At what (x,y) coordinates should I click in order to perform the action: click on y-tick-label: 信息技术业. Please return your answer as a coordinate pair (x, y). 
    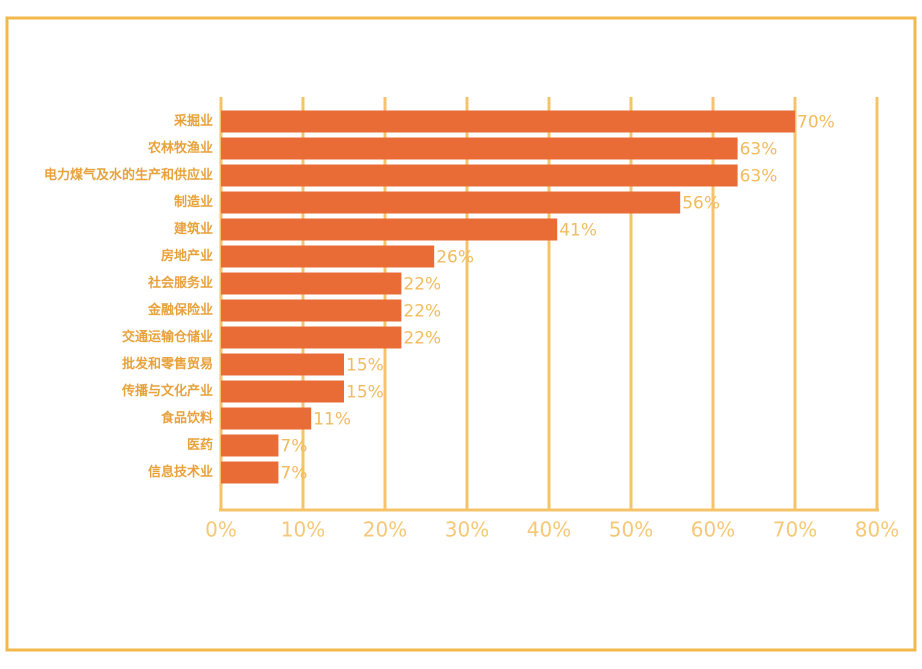
    Looking at the image, I should click on (180, 472).